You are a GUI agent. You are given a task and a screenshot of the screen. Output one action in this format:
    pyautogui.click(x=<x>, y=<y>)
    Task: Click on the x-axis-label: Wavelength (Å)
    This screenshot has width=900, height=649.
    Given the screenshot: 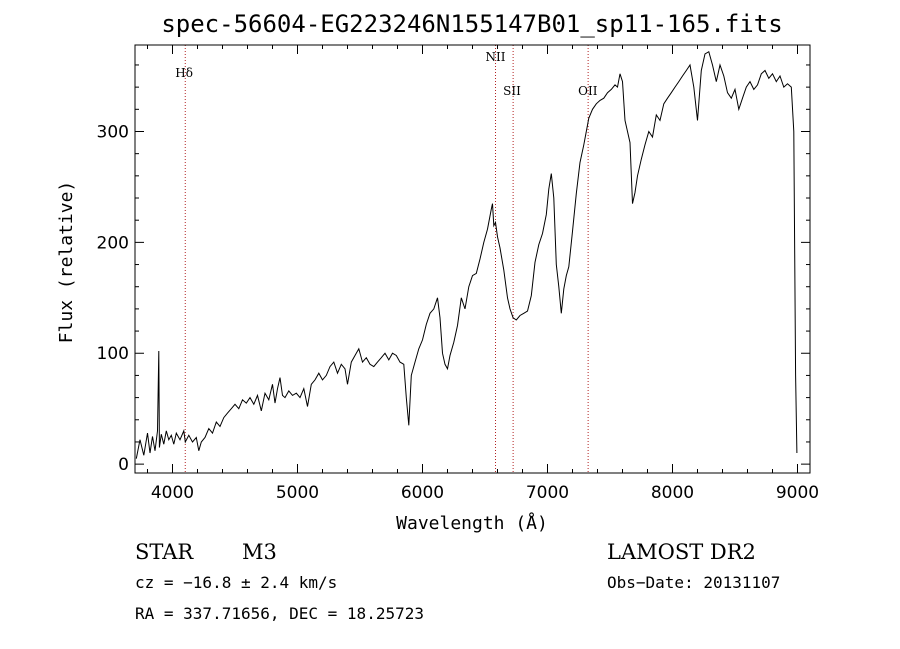 What is the action you would take?
    pyautogui.click(x=472, y=523)
    